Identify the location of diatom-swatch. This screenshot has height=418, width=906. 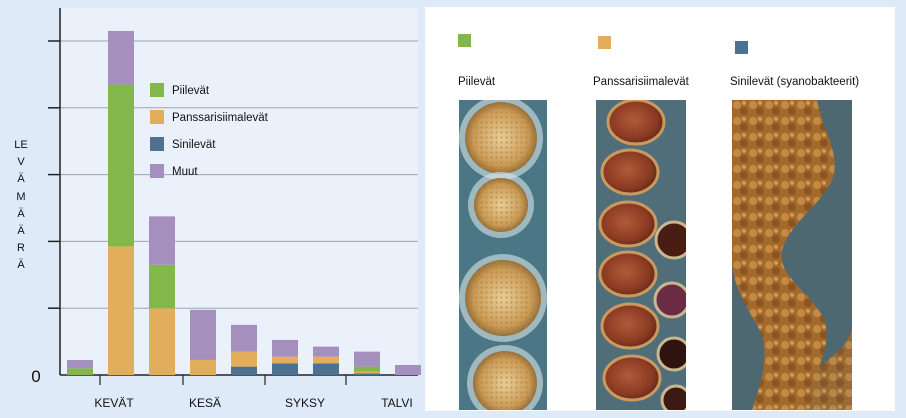
(464, 40).